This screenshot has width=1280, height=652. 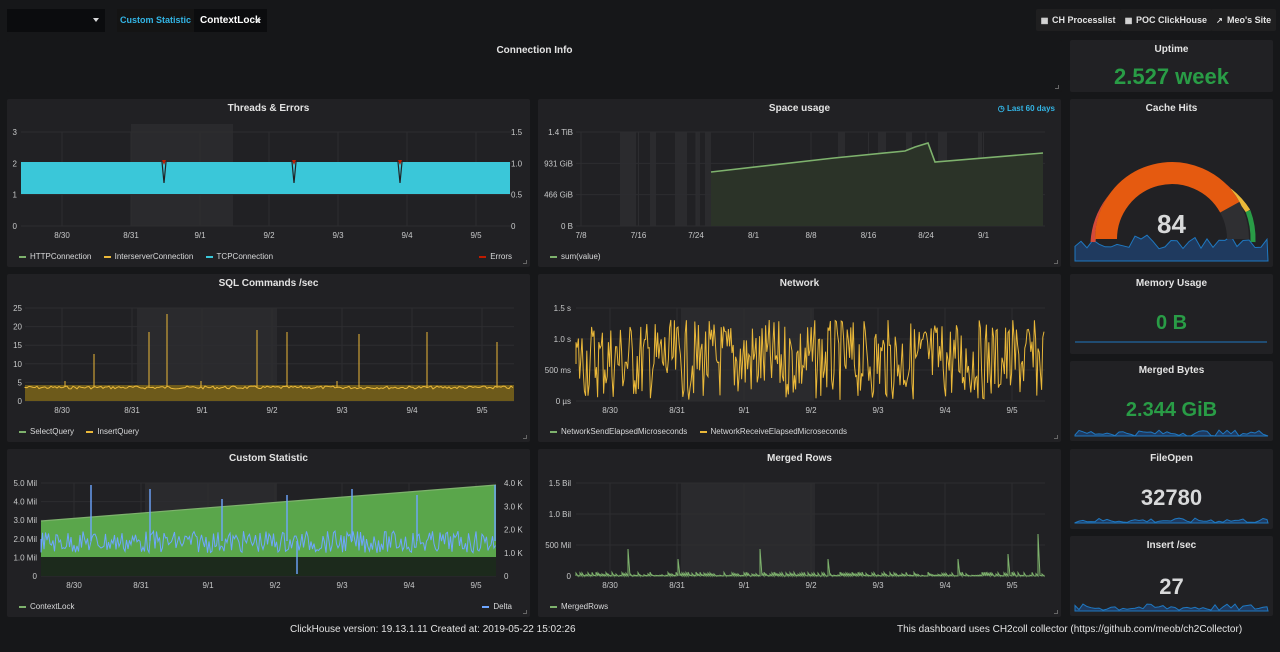 What do you see at coordinates (1171, 49) in the screenshot?
I see `panel-title: Uptime` at bounding box center [1171, 49].